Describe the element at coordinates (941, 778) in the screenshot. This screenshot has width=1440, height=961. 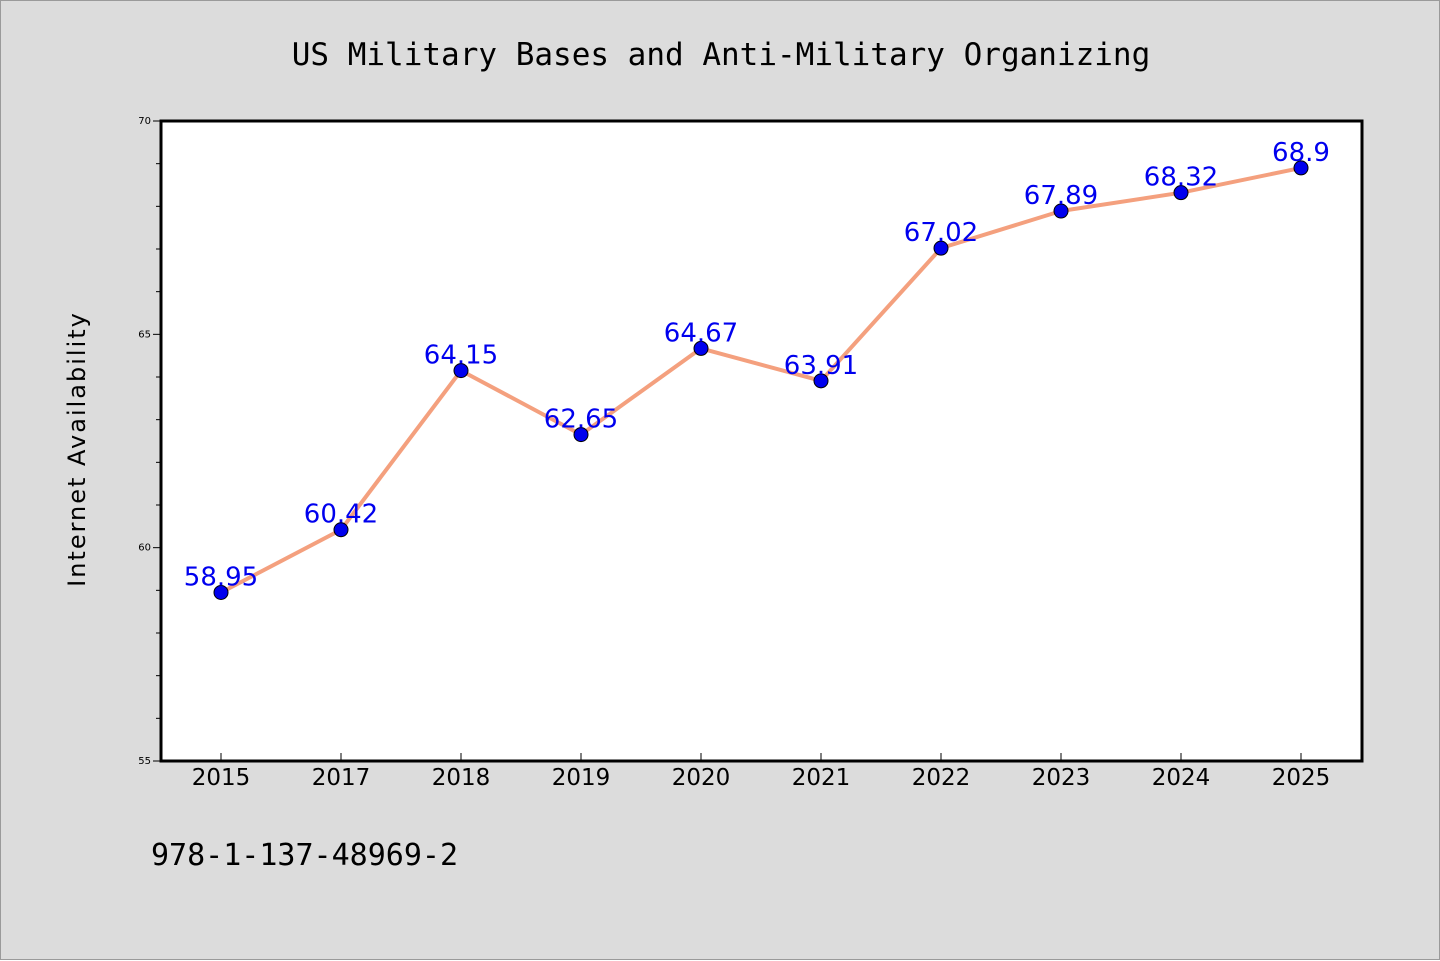
I see `x-tick-label: 2022` at that location.